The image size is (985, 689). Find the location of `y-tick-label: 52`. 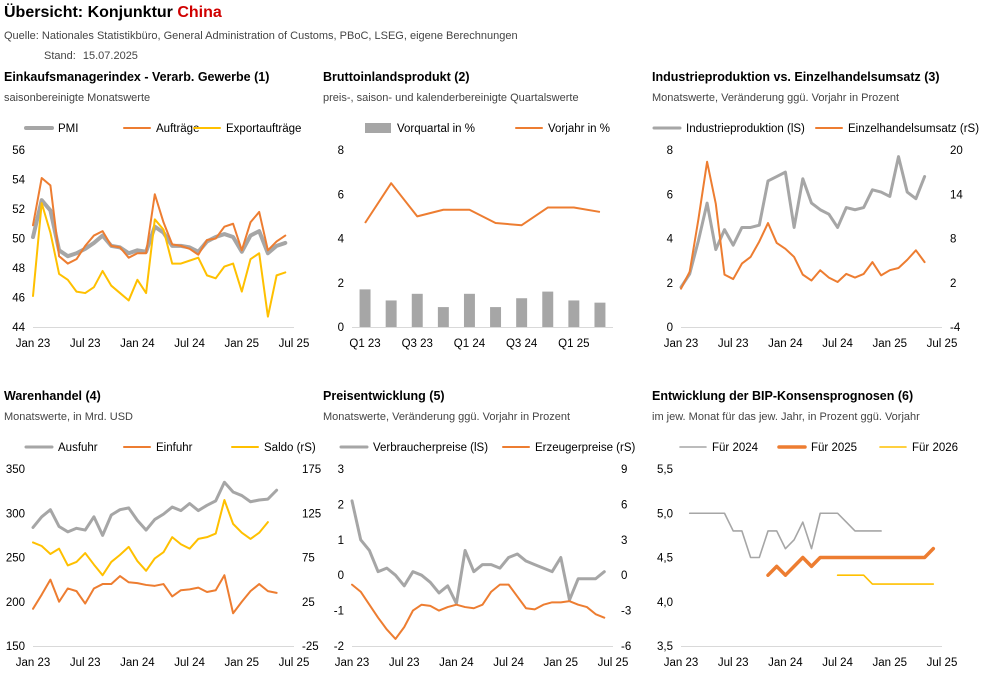

y-tick-label: 52 is located at coordinates (18, 210).